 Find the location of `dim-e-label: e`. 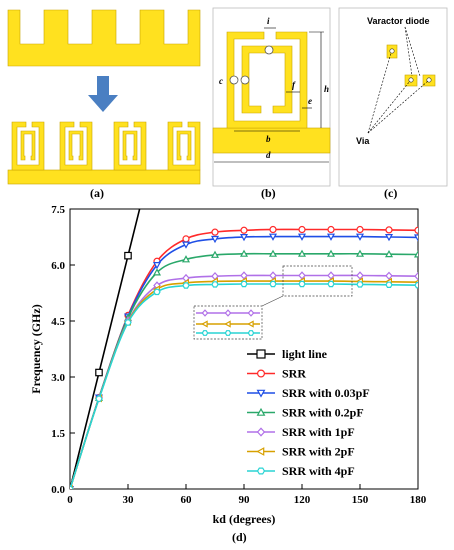

dim-e-label: e is located at coordinates (310, 101).